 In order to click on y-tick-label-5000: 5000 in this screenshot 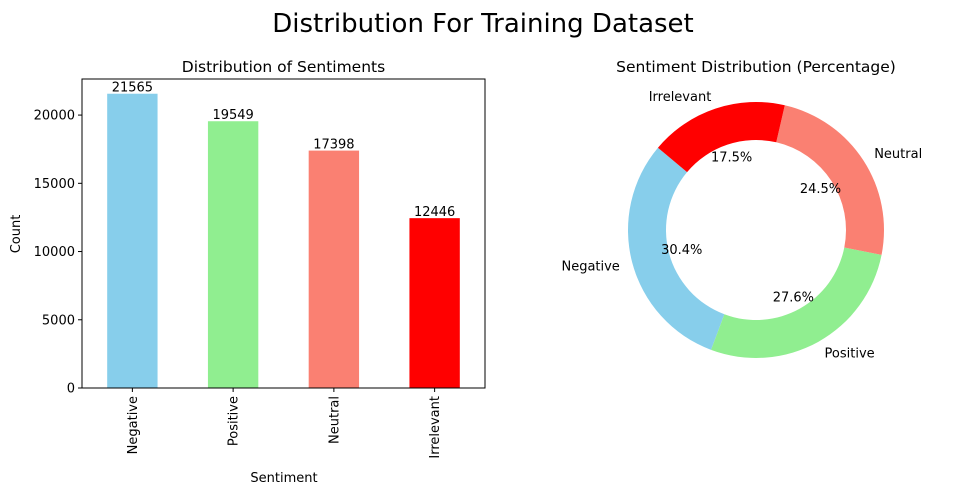, I will do `click(58, 320)`.